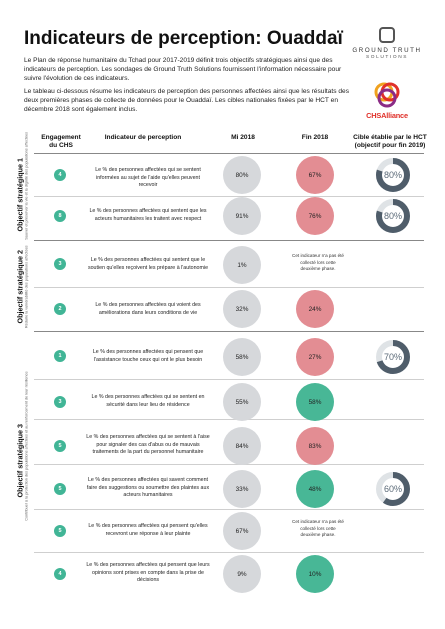 The height and width of the screenshot is (629, 445). I want to click on objective-2-title: Objectif stratégique 2, so click(20, 287).